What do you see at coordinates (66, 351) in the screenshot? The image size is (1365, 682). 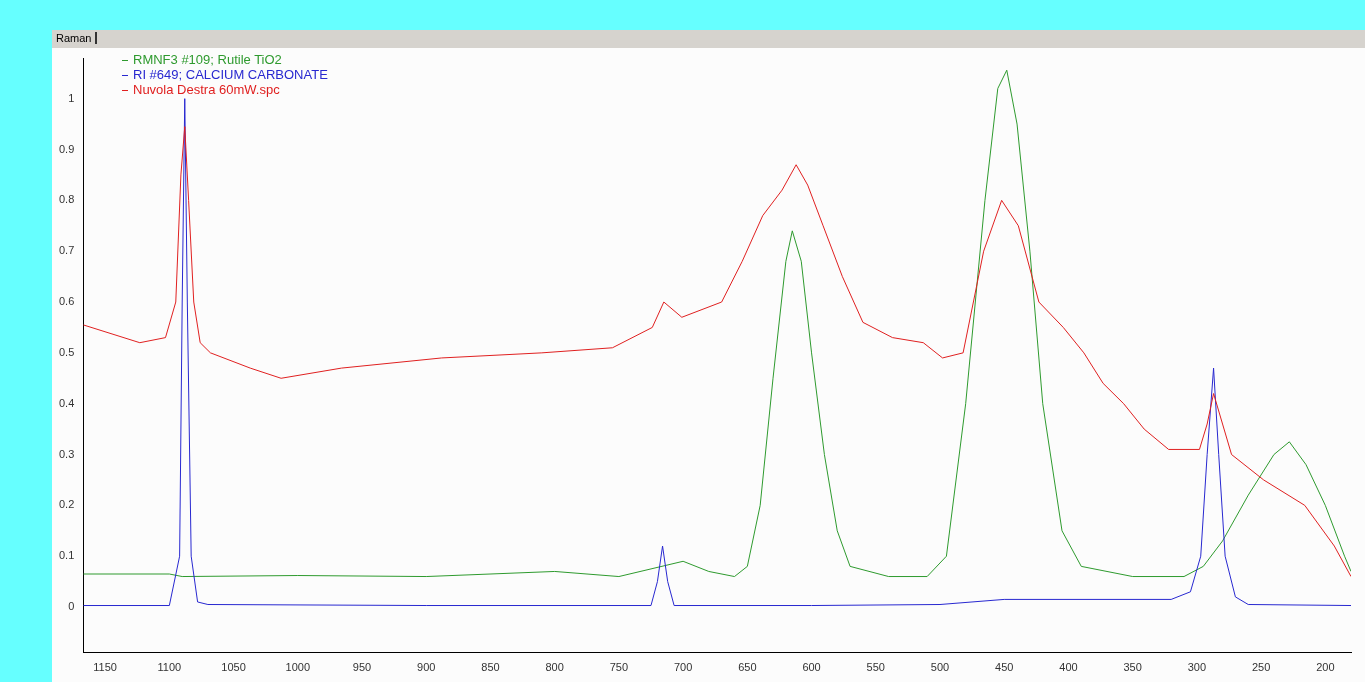 I see `y-tick-label: 0.5` at bounding box center [66, 351].